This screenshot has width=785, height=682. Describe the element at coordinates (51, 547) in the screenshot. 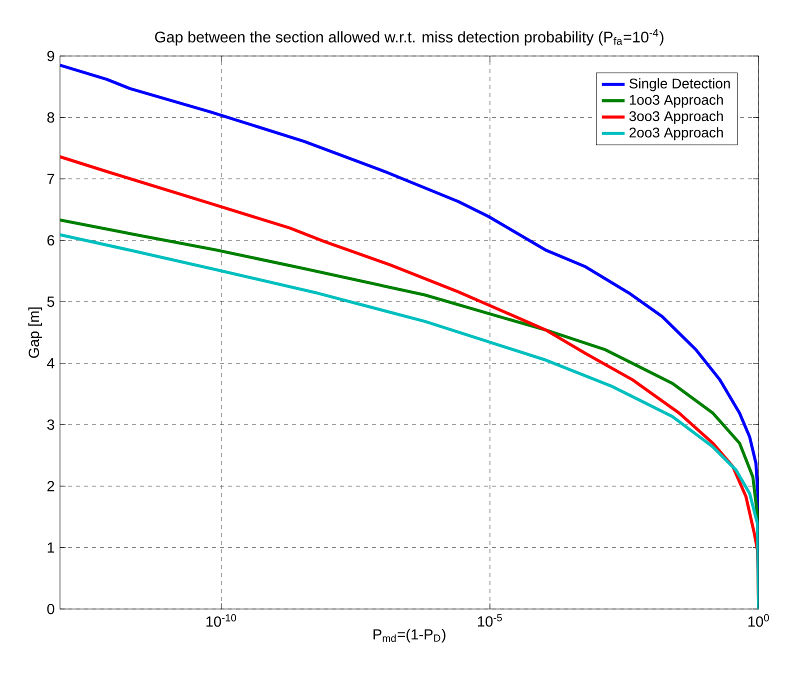

I see `y-tick-label: 1` at that location.